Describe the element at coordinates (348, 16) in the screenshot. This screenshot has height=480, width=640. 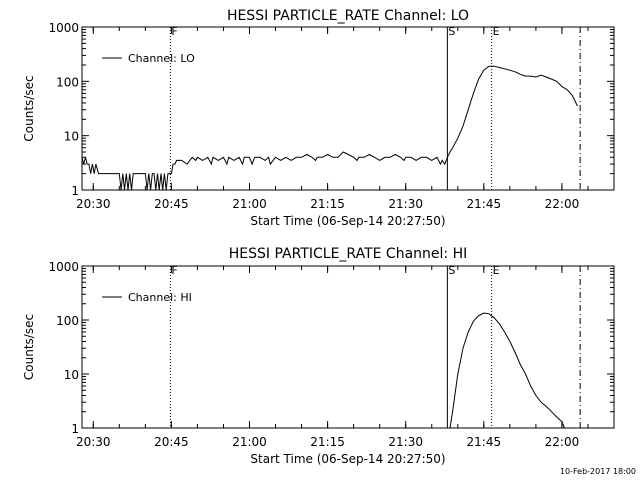
I see `chart-title: HESSI PARTICLE_RATE Channel: LO` at that location.